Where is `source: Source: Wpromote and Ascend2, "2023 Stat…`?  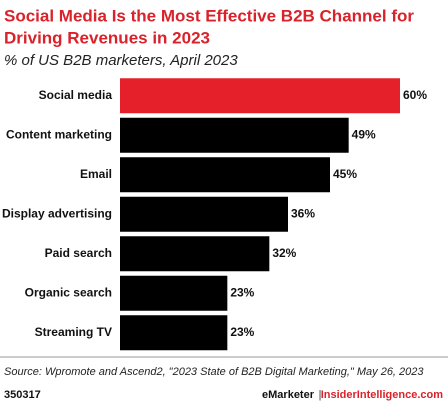 source: Source: Wpromote and Ascend2, "2023 Stat… is located at coordinates (214, 372).